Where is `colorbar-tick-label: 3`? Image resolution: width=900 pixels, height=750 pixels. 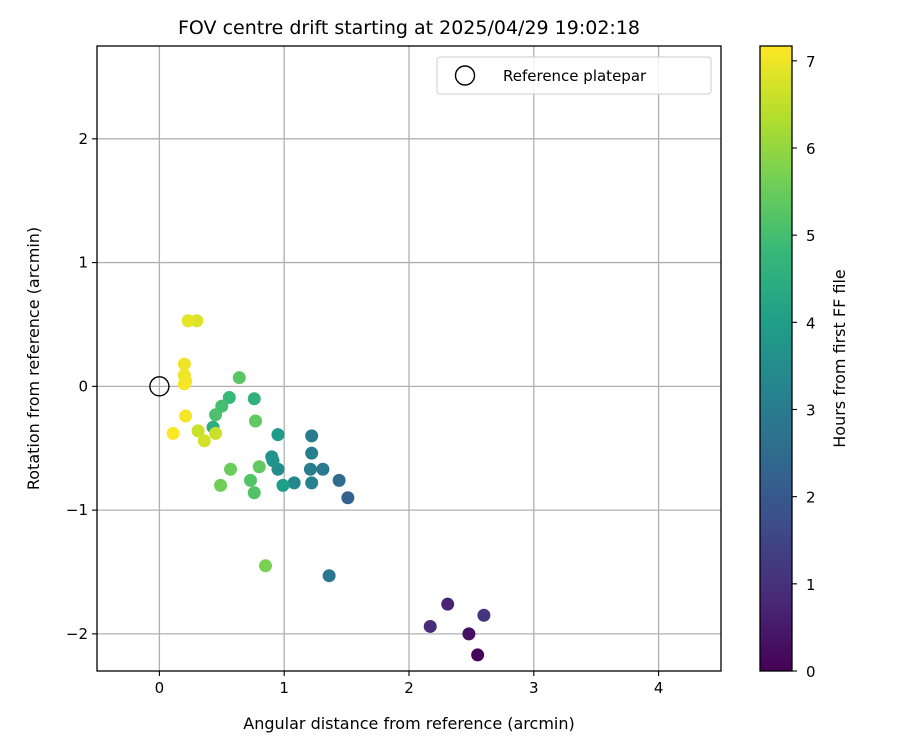
colorbar-tick-label: 3 is located at coordinates (811, 410).